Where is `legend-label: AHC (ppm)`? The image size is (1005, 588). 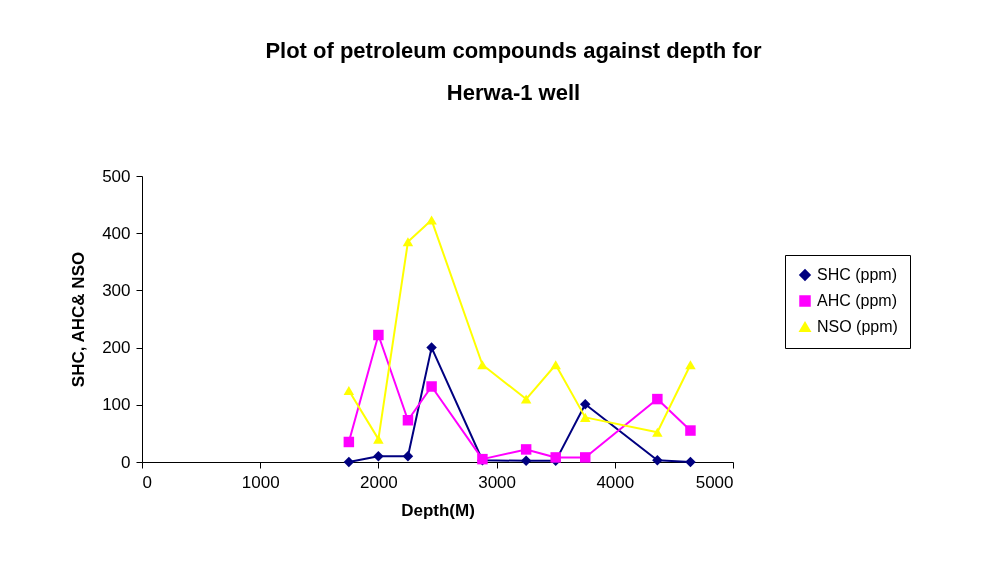 legend-label: AHC (ppm) is located at coordinates (857, 300).